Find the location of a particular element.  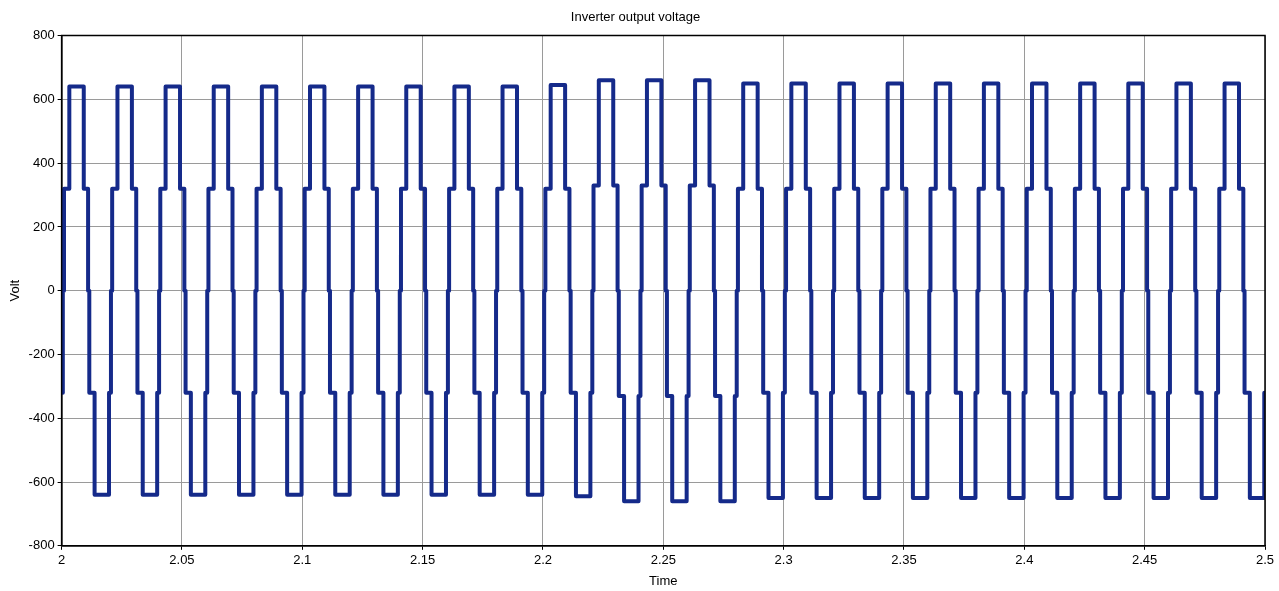

x-tick-label: 2.35 is located at coordinates (904, 560).